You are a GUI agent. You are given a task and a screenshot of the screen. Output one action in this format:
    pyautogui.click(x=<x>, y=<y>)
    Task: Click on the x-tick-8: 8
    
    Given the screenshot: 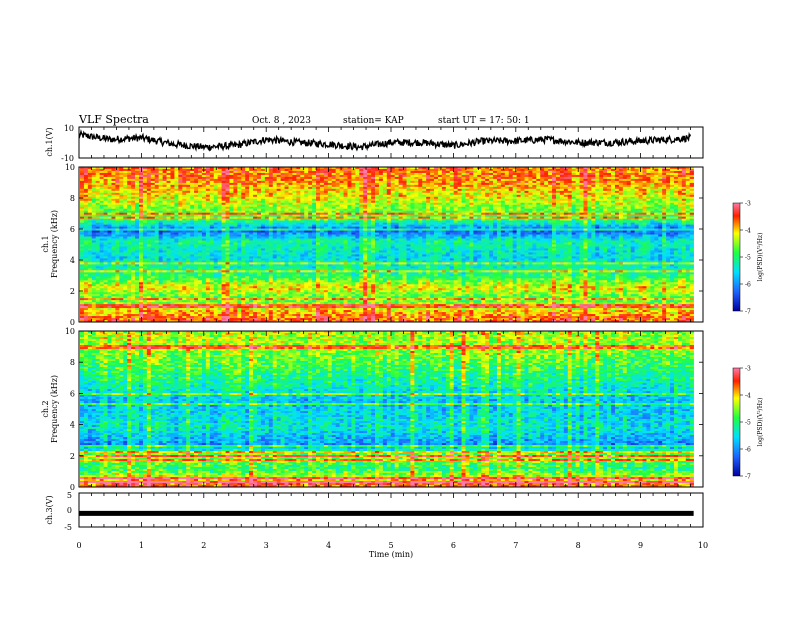 What is the action you would take?
    pyautogui.click(x=578, y=545)
    